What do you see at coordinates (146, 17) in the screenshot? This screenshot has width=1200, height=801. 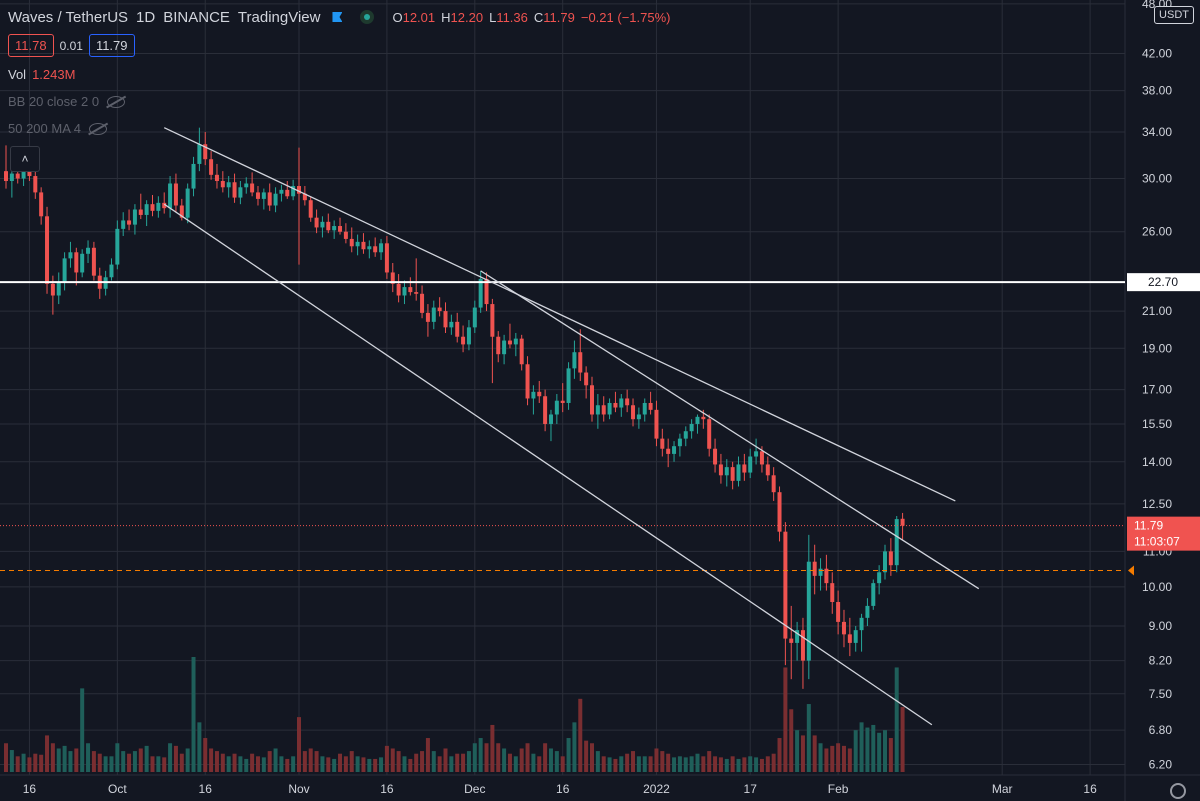 I see `interval: 1D` at bounding box center [146, 17].